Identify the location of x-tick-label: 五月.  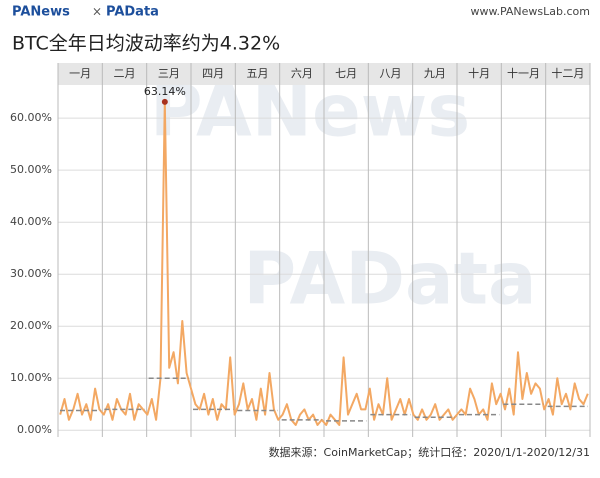
(258, 73).